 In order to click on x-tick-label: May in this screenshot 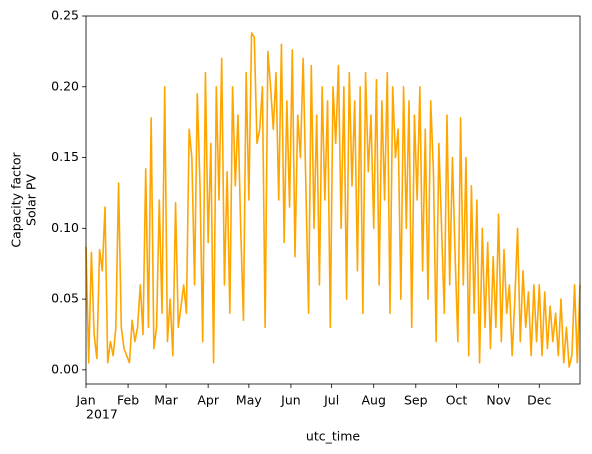, I will do `click(249, 400)`.